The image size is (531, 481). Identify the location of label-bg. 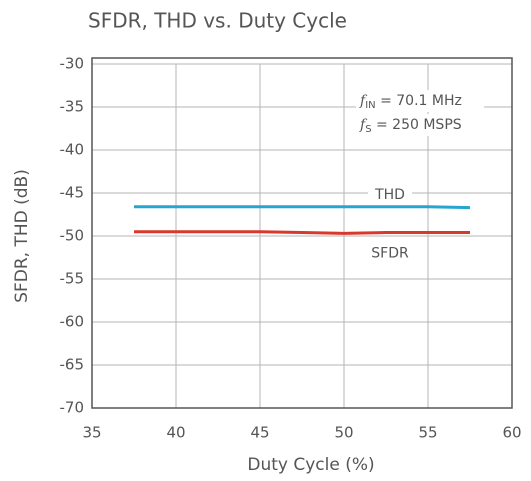
(390, 194).